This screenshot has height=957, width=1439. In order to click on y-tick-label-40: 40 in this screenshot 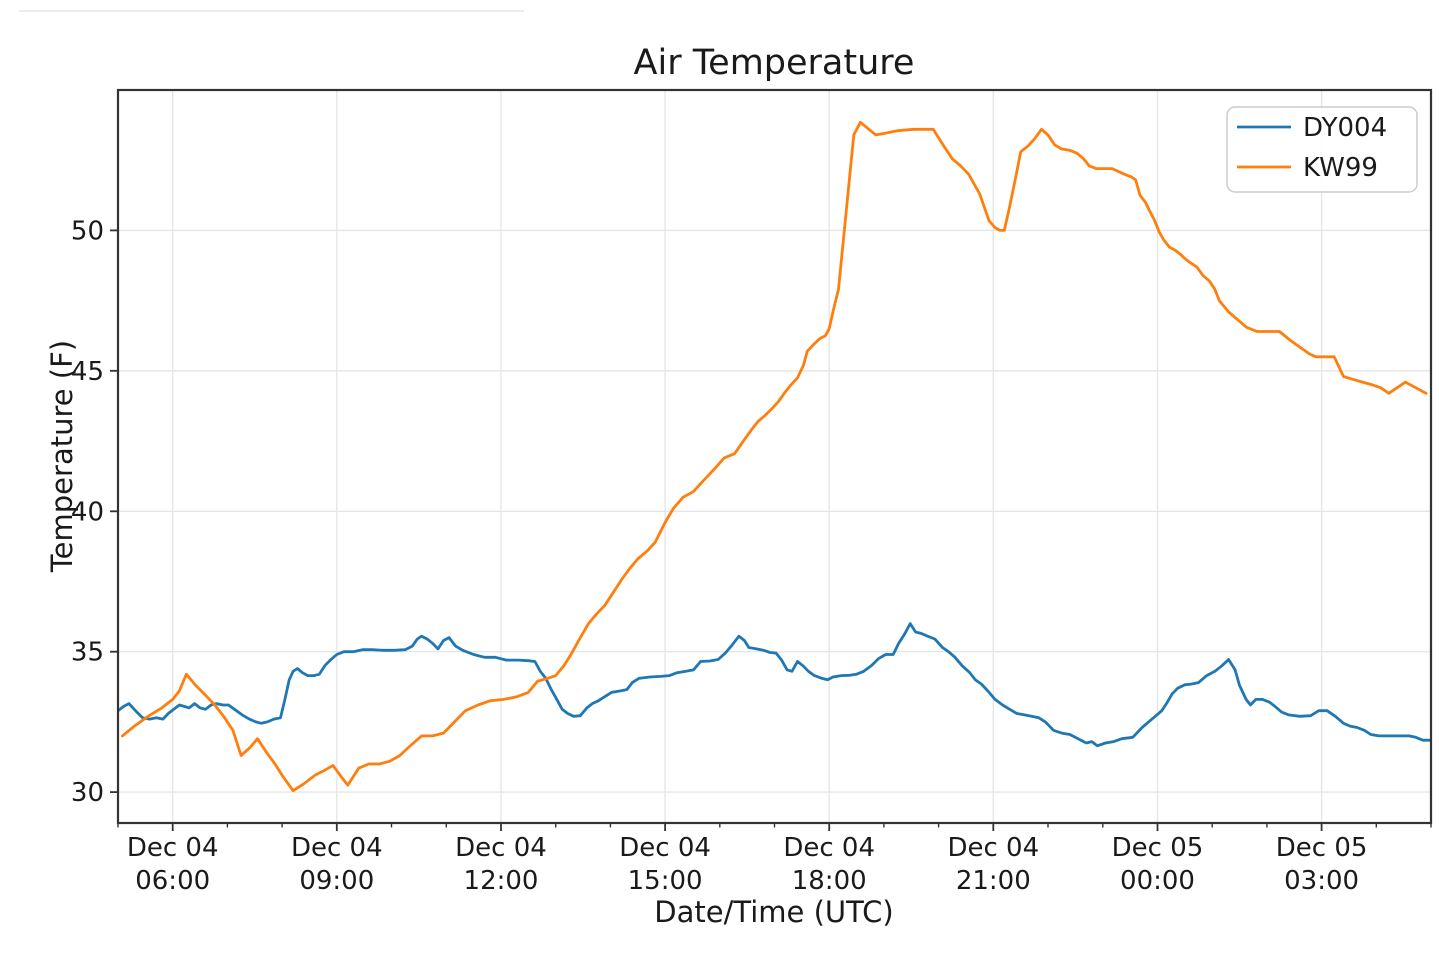, I will do `click(87, 512)`.